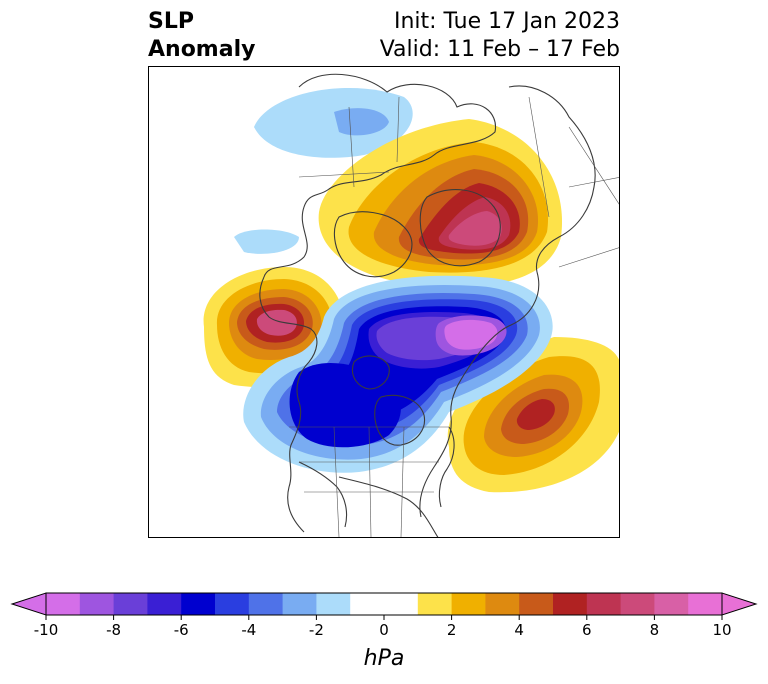 The width and height of the screenshot is (768, 684). What do you see at coordinates (113, 630) in the screenshot?
I see `colorbar-tick-label: -8` at bounding box center [113, 630].